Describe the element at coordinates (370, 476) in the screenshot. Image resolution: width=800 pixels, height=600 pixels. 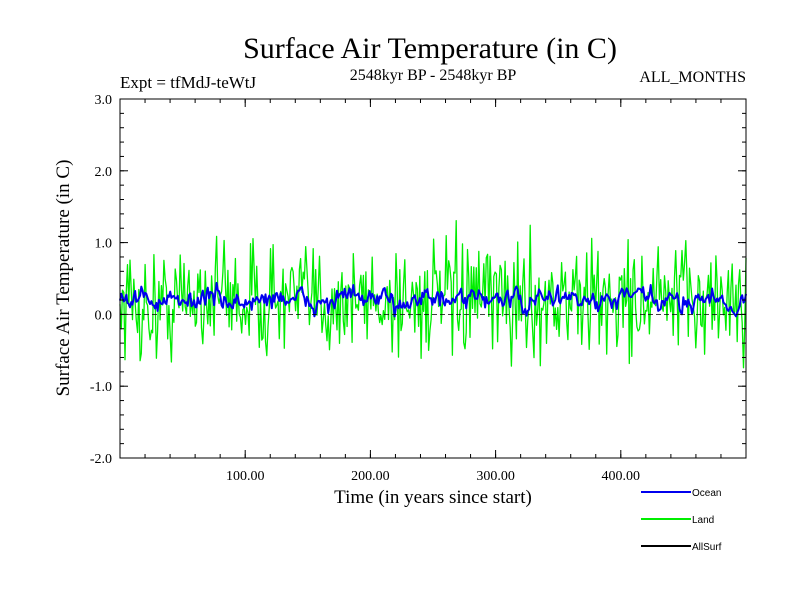
I see `x-tick-label: 200.00` at that location.